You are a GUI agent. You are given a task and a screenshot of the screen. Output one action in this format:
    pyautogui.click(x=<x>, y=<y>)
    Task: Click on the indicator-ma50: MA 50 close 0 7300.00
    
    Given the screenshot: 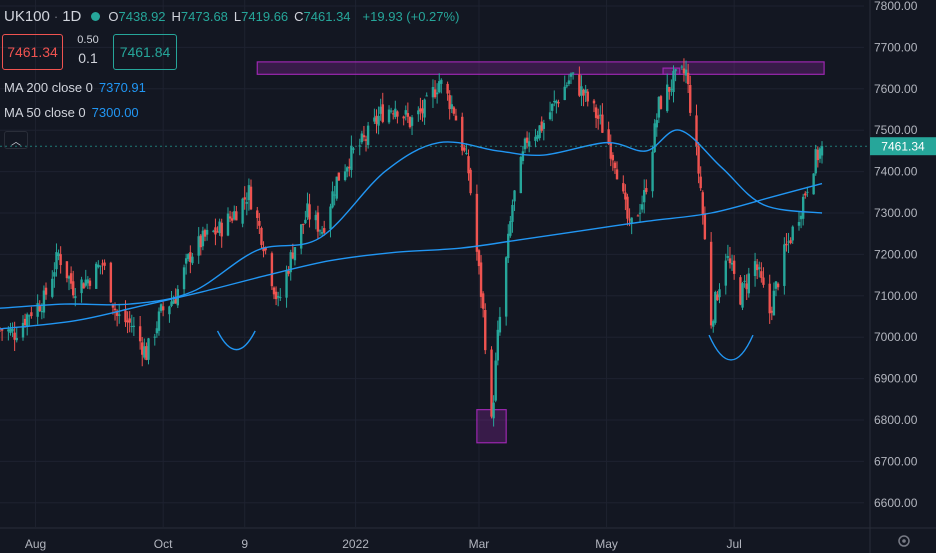 What is the action you would take?
    pyautogui.click(x=71, y=112)
    